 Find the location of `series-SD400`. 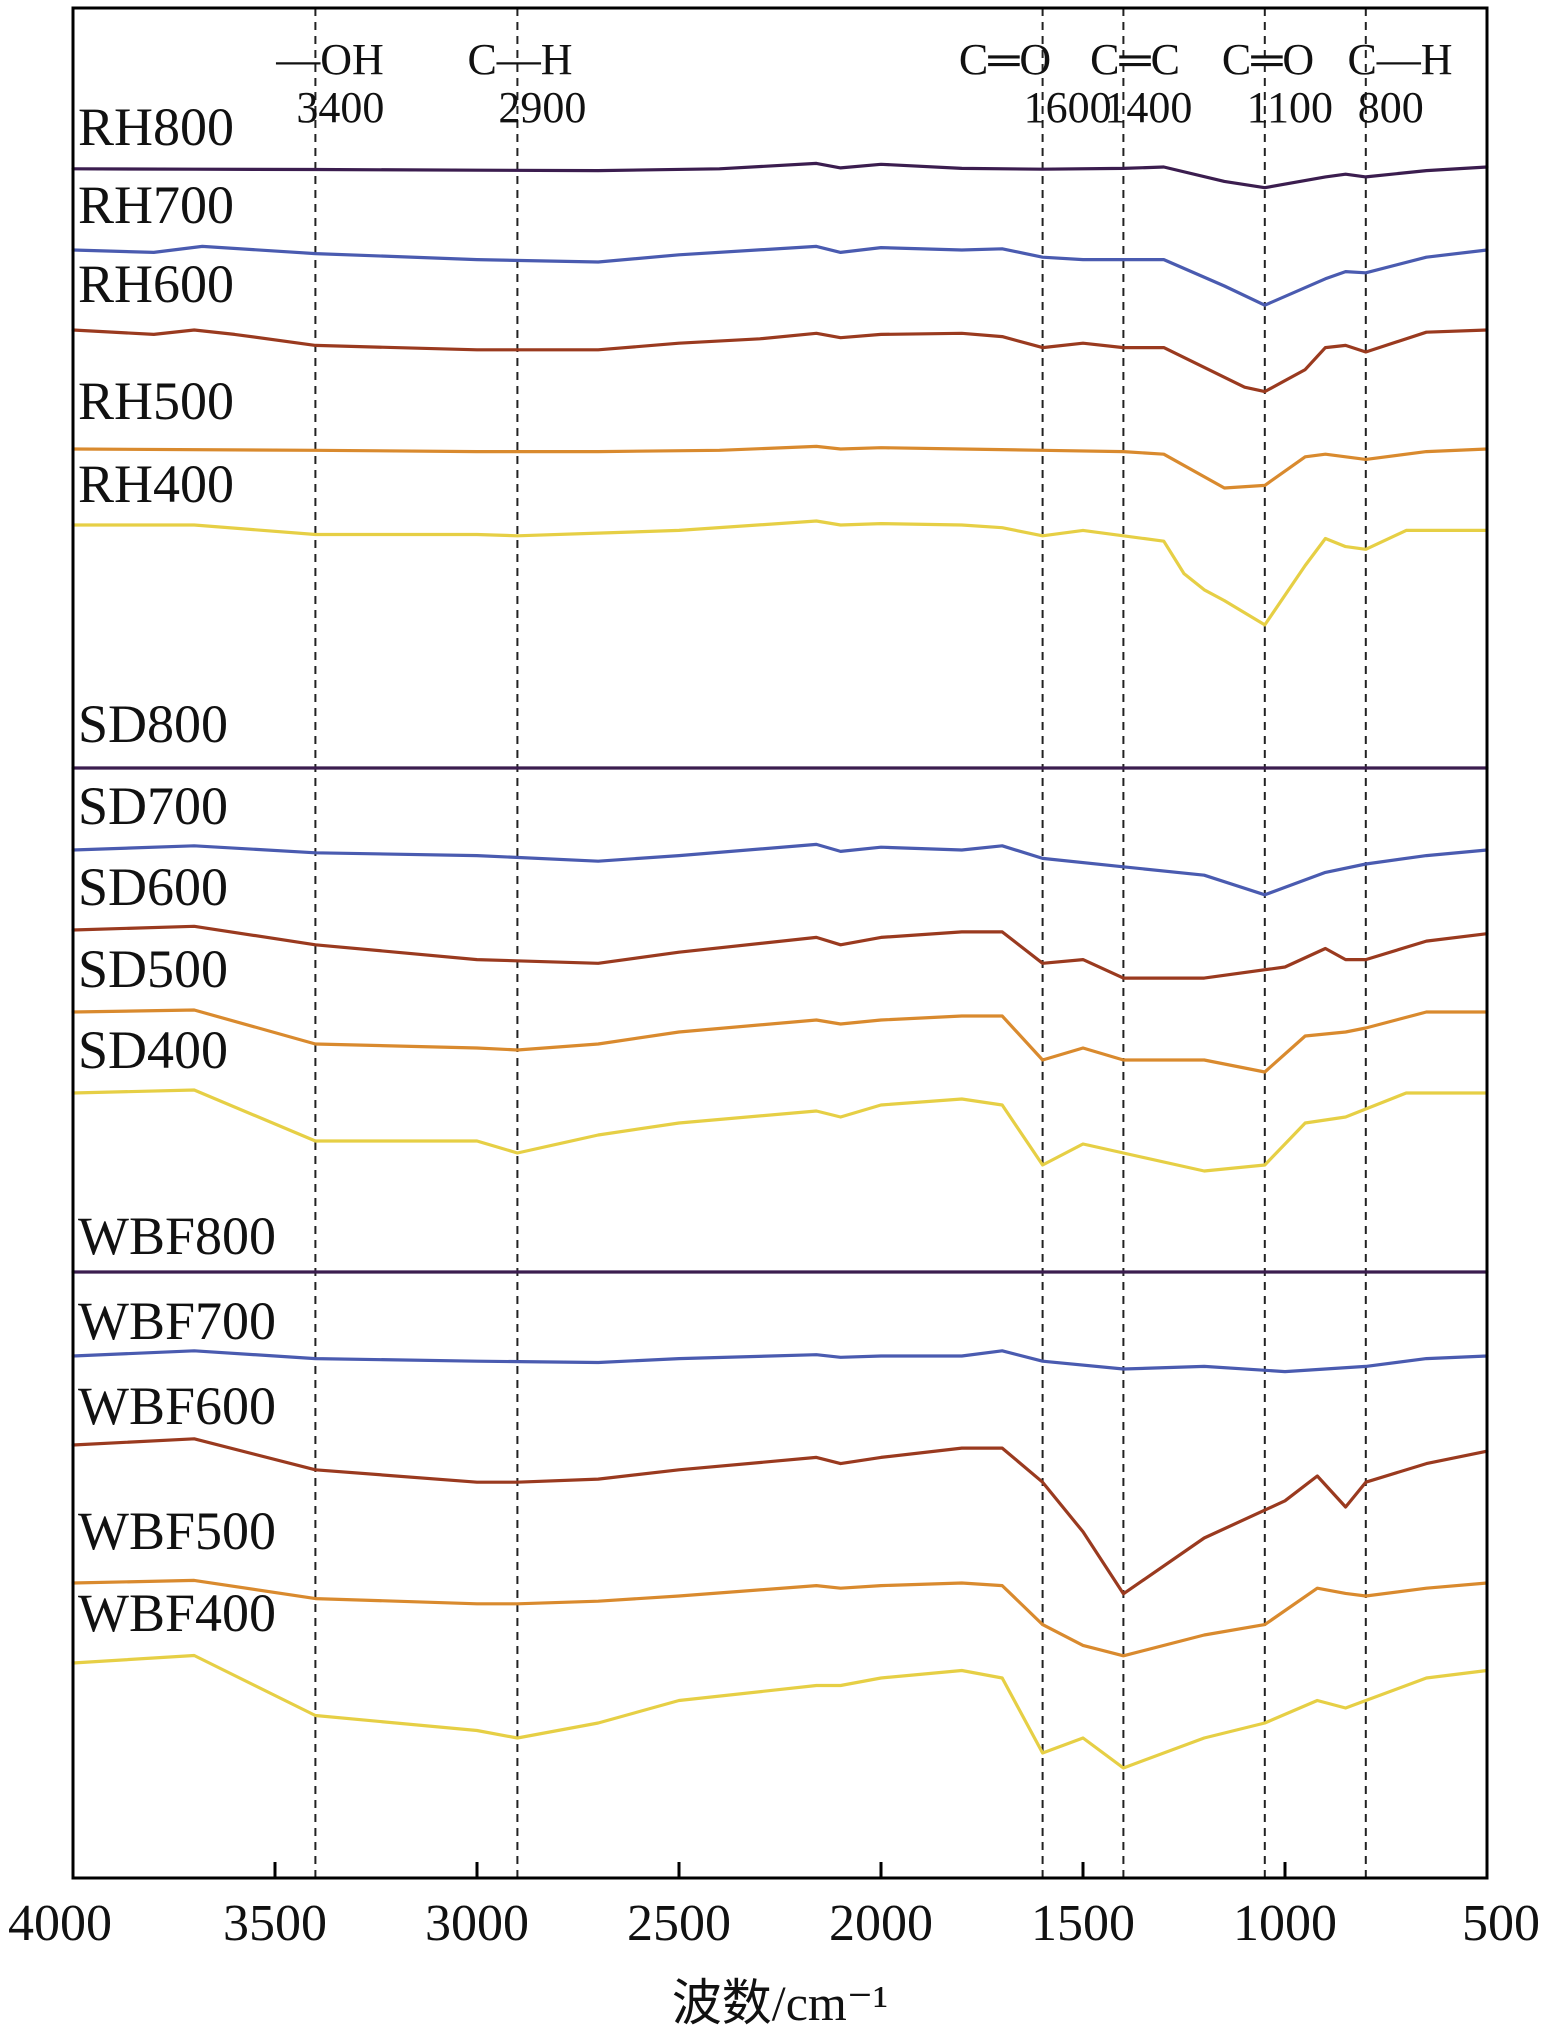

series-SD400 is located at coordinates (780, 1130).